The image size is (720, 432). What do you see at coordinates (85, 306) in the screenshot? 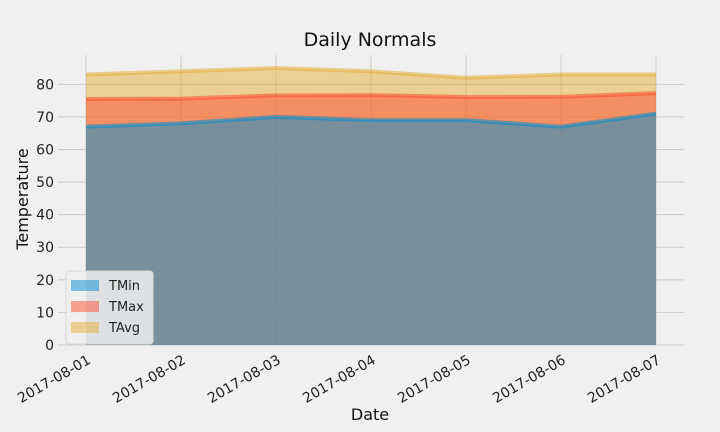
I see `legend-swatch-tmax` at bounding box center [85, 306].